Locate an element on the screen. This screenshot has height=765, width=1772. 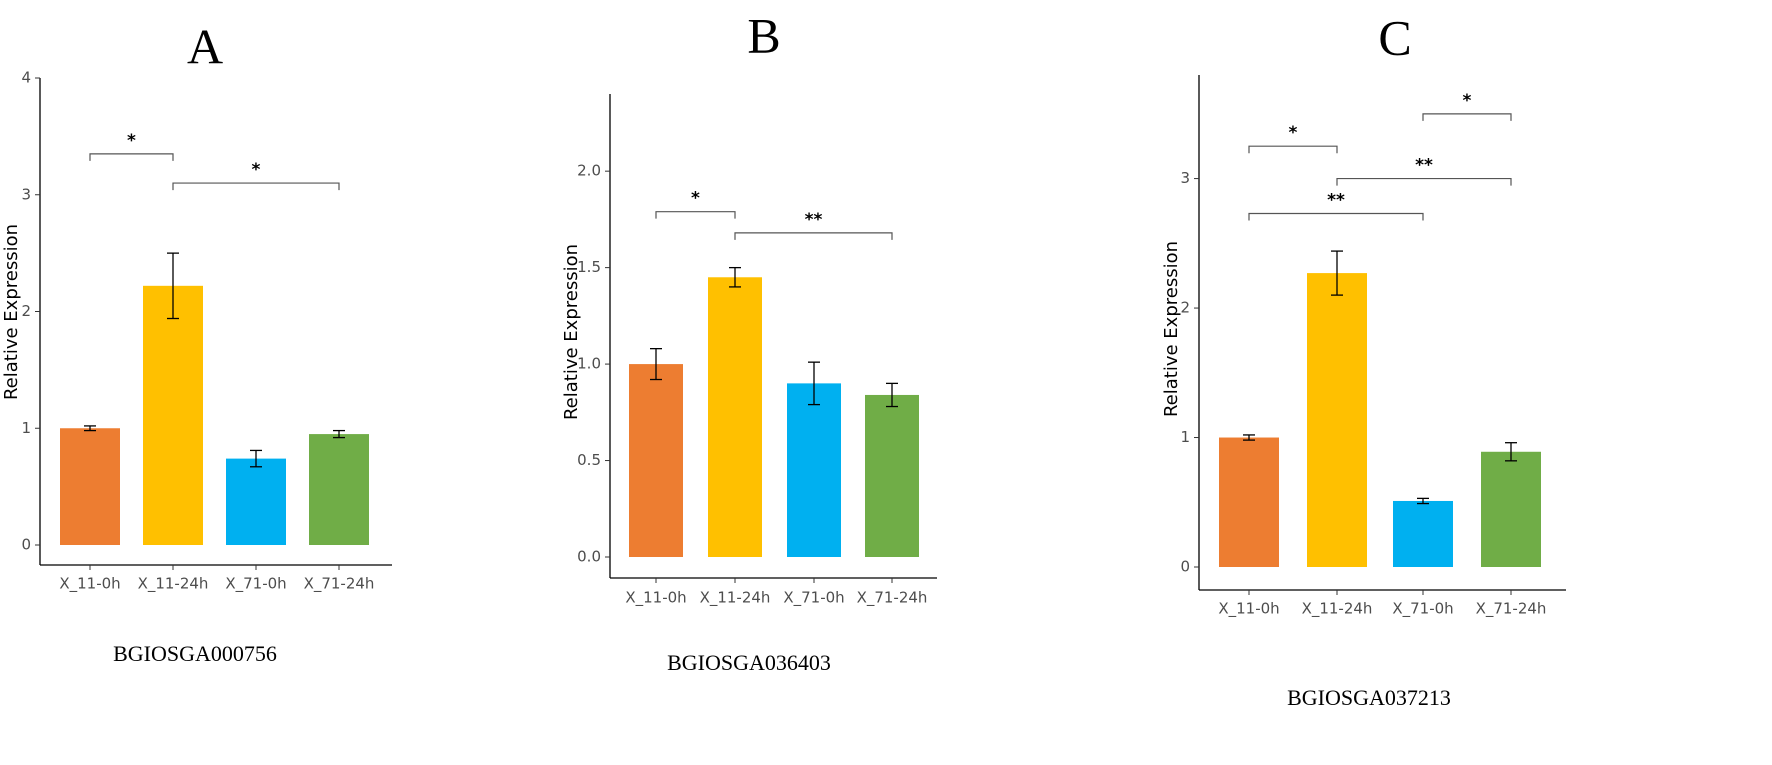
gene-label: BGIOSGA037213 is located at coordinates (1369, 697).